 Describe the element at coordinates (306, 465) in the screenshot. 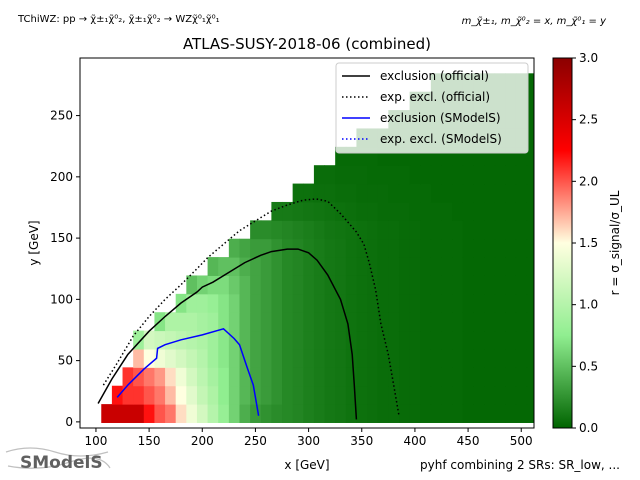

I see `x-axis-label: x [GeV]` at that location.